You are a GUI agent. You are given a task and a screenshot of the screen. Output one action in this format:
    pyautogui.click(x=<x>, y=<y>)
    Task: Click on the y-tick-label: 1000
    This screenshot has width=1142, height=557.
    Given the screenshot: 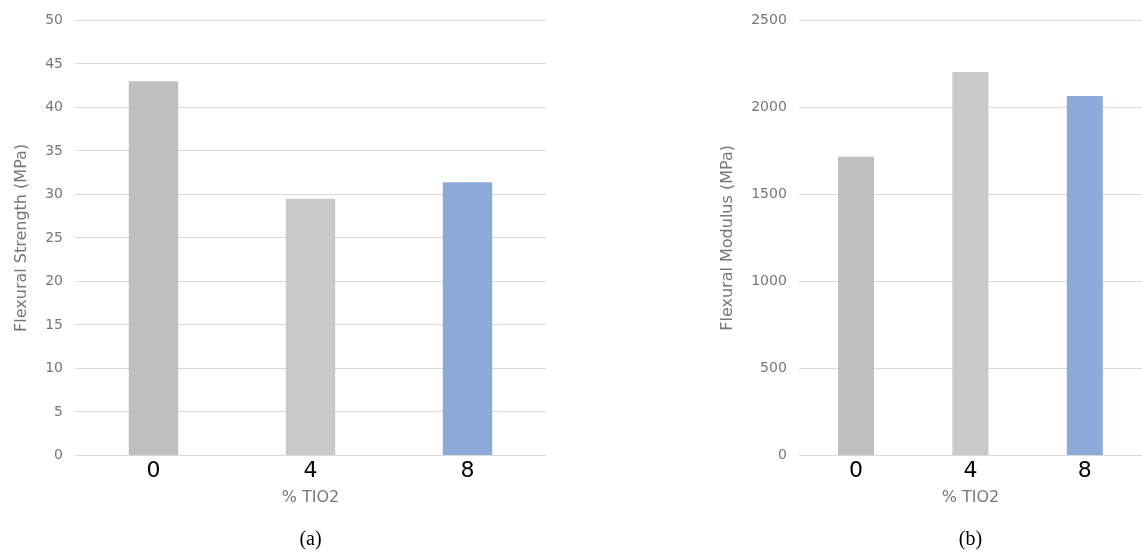 What is the action you would take?
    pyautogui.click(x=769, y=280)
    